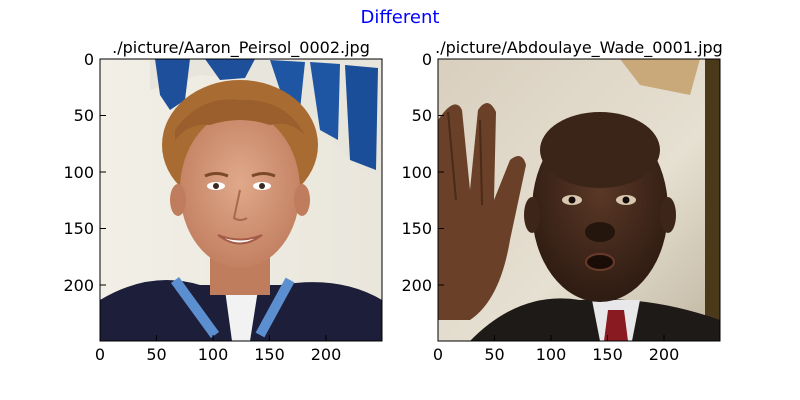  I want to click on panel-1-y-axis: 0 50 100 150 200, so click(84, 172).